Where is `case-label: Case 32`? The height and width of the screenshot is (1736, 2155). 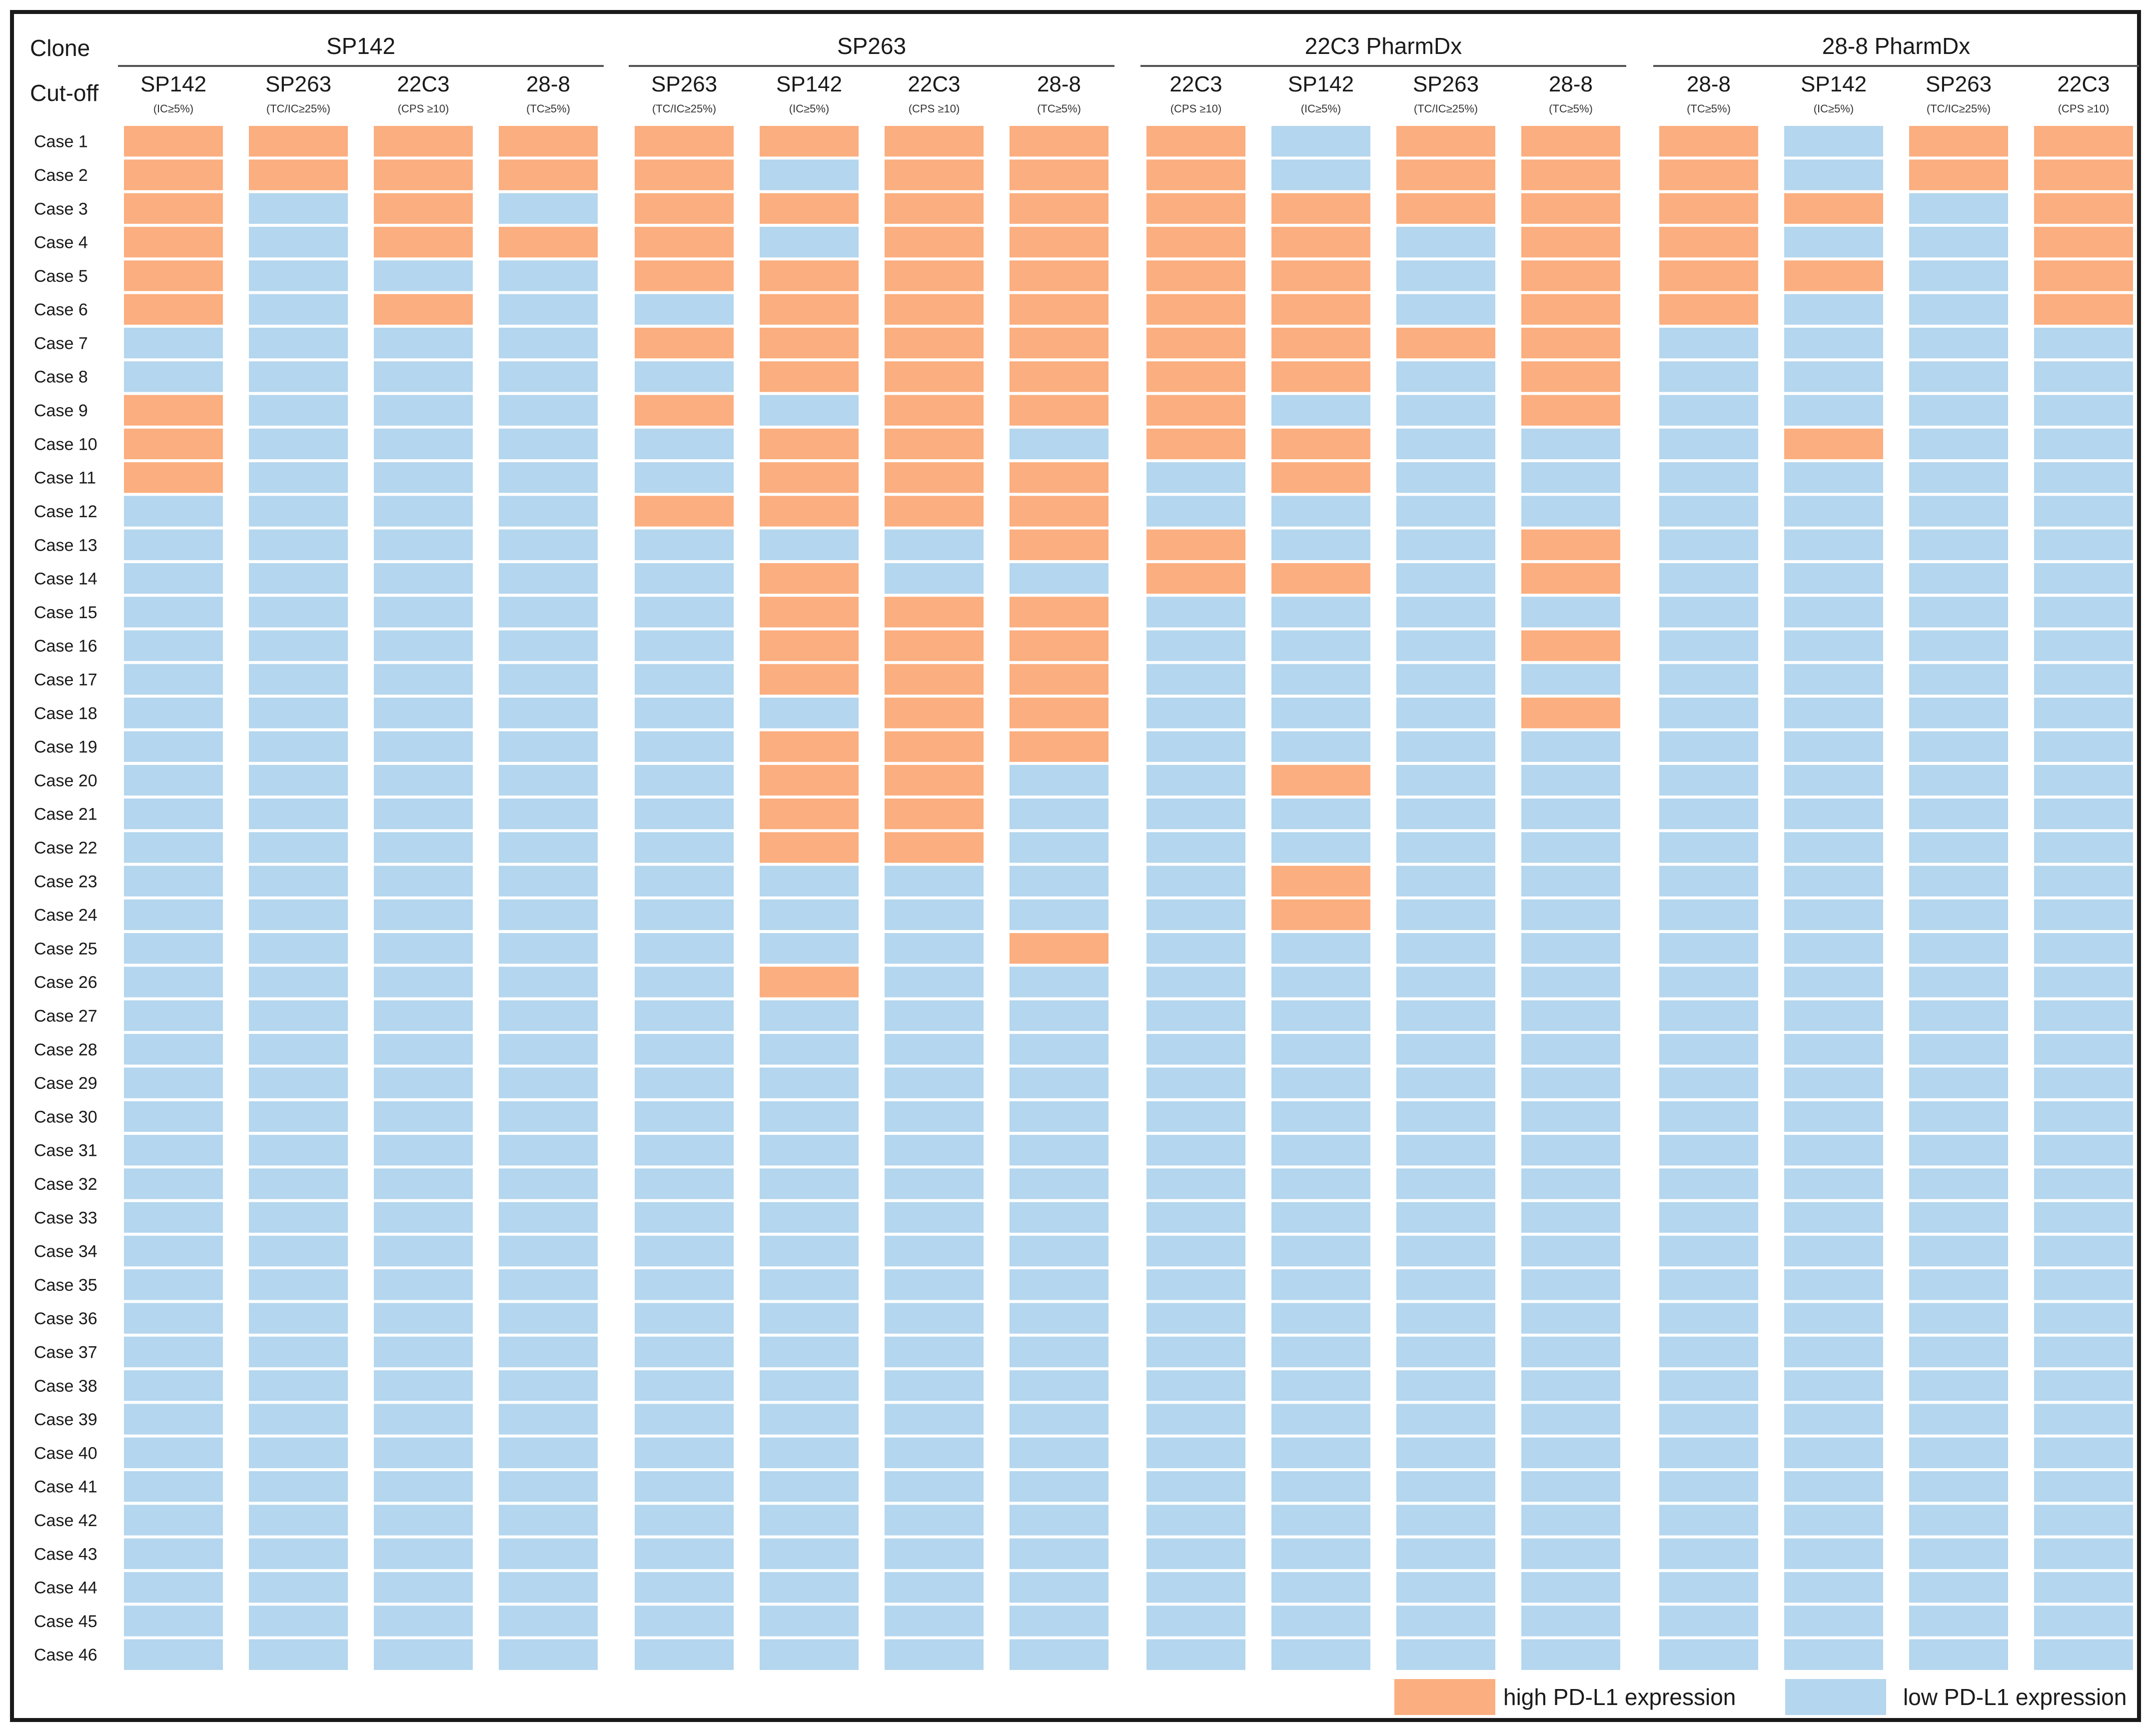 case-label: Case 32 is located at coordinates (65, 1184).